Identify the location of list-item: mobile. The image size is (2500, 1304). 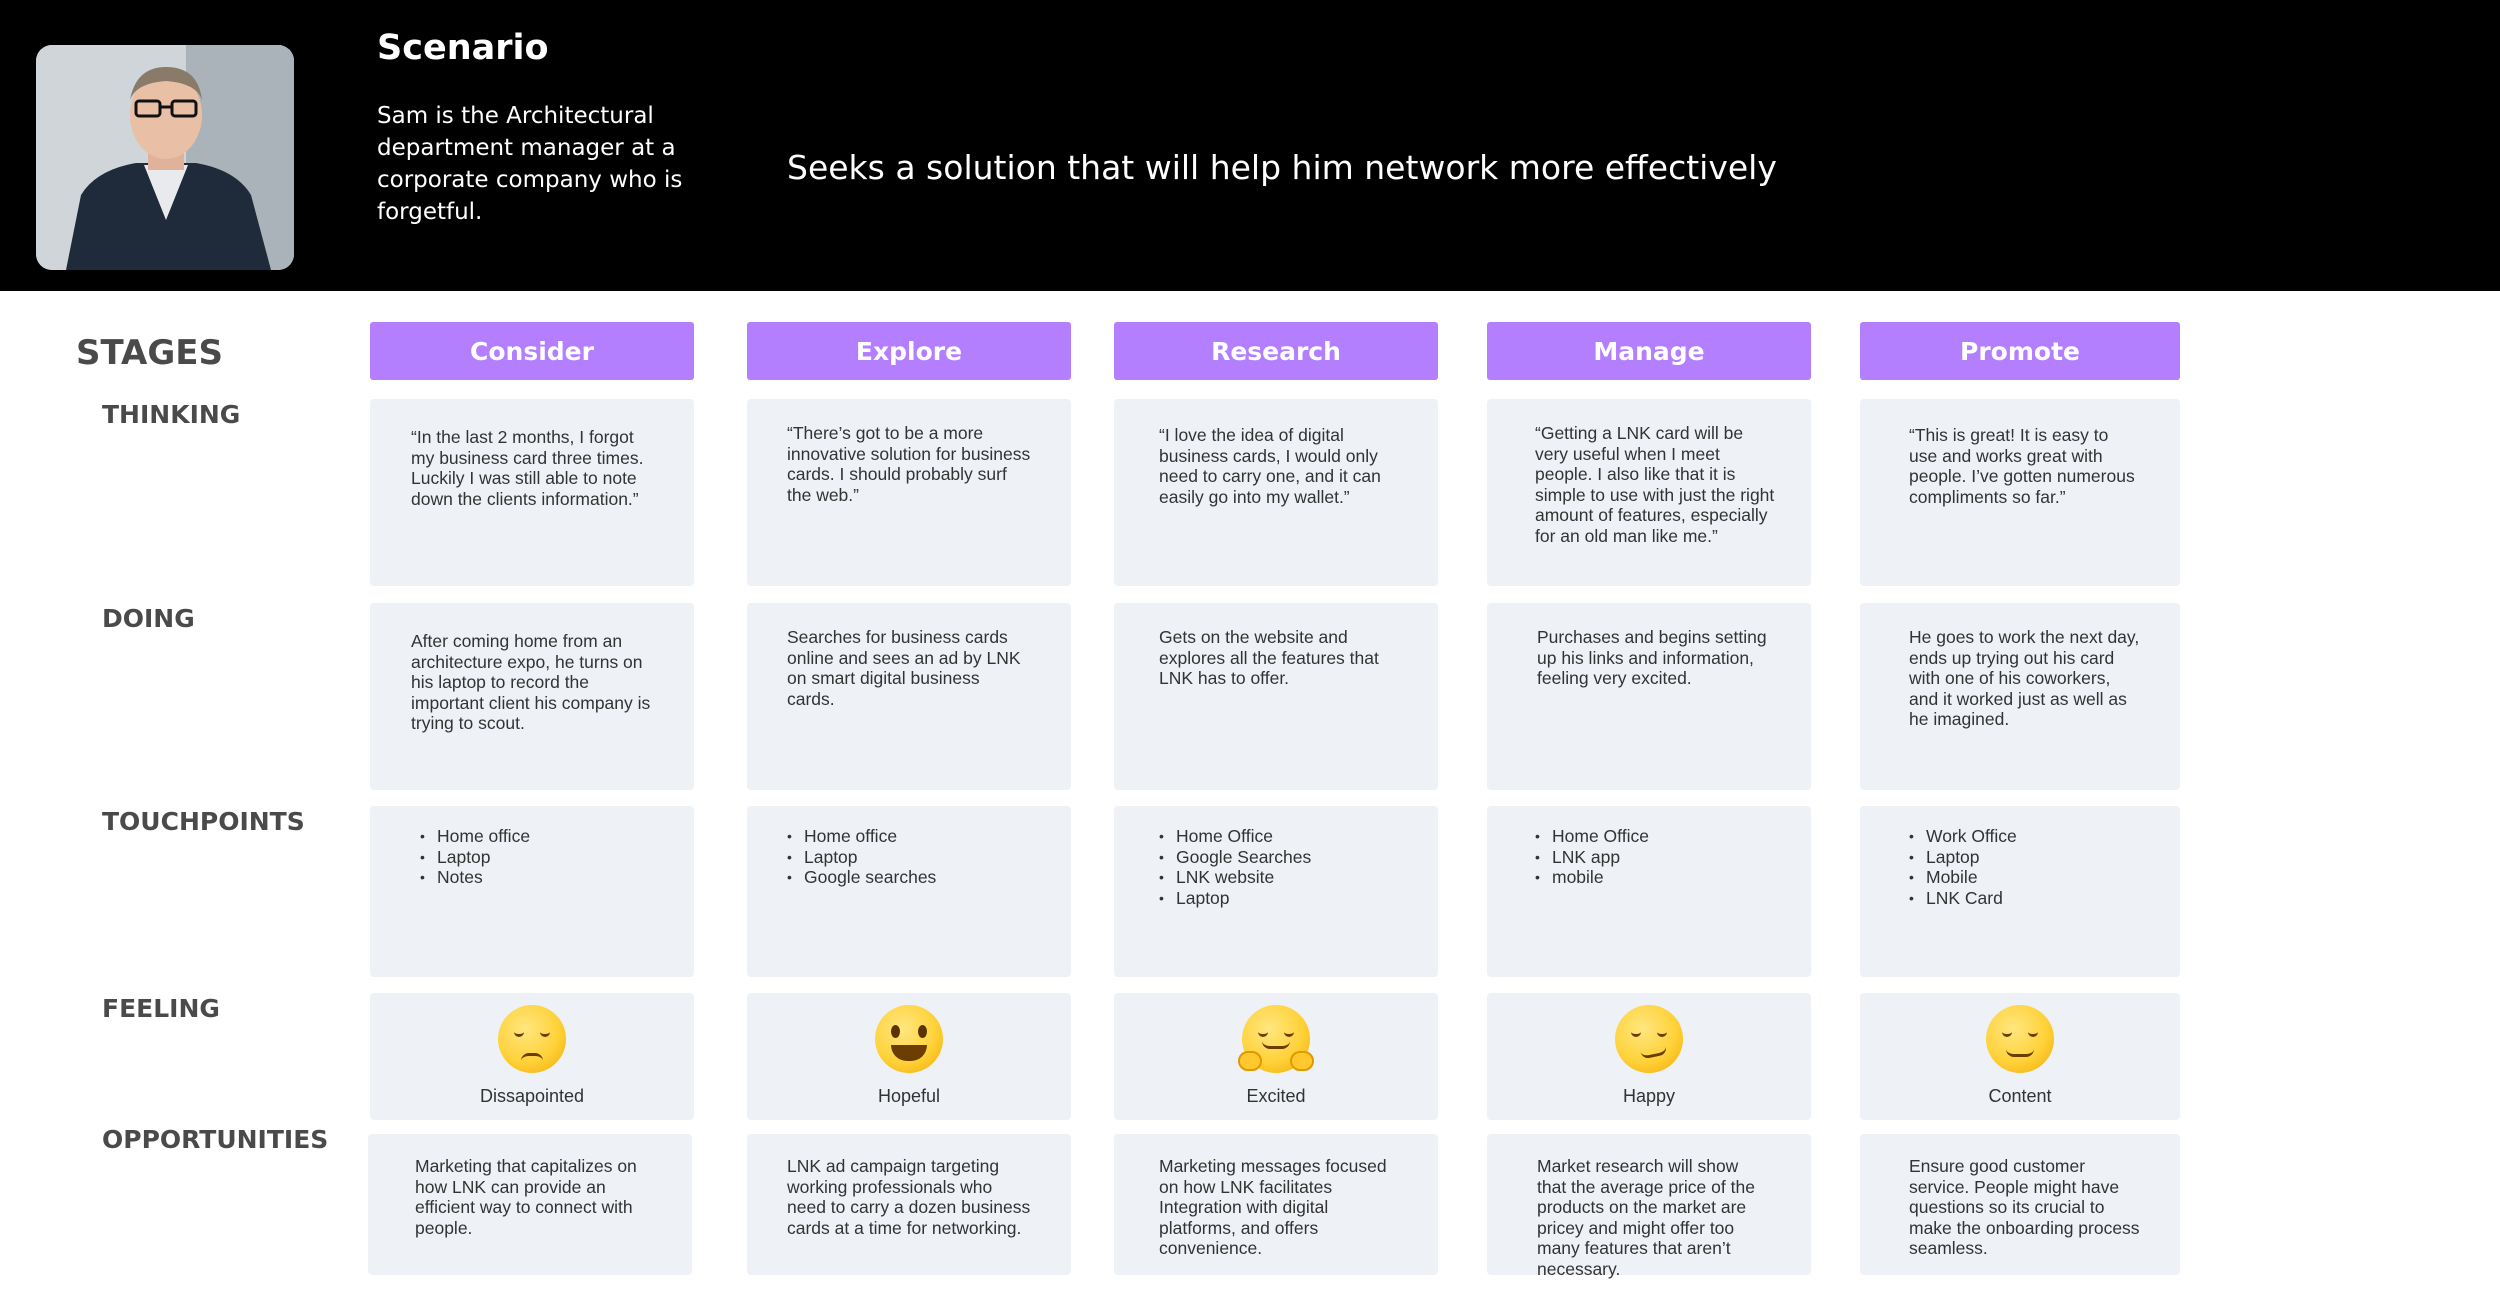
(1592, 877).